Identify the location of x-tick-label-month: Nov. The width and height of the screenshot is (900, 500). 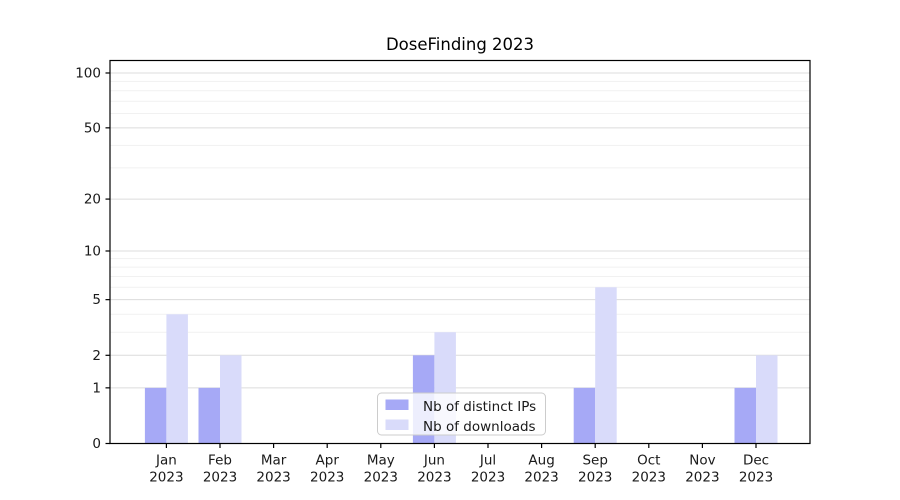
(702, 461).